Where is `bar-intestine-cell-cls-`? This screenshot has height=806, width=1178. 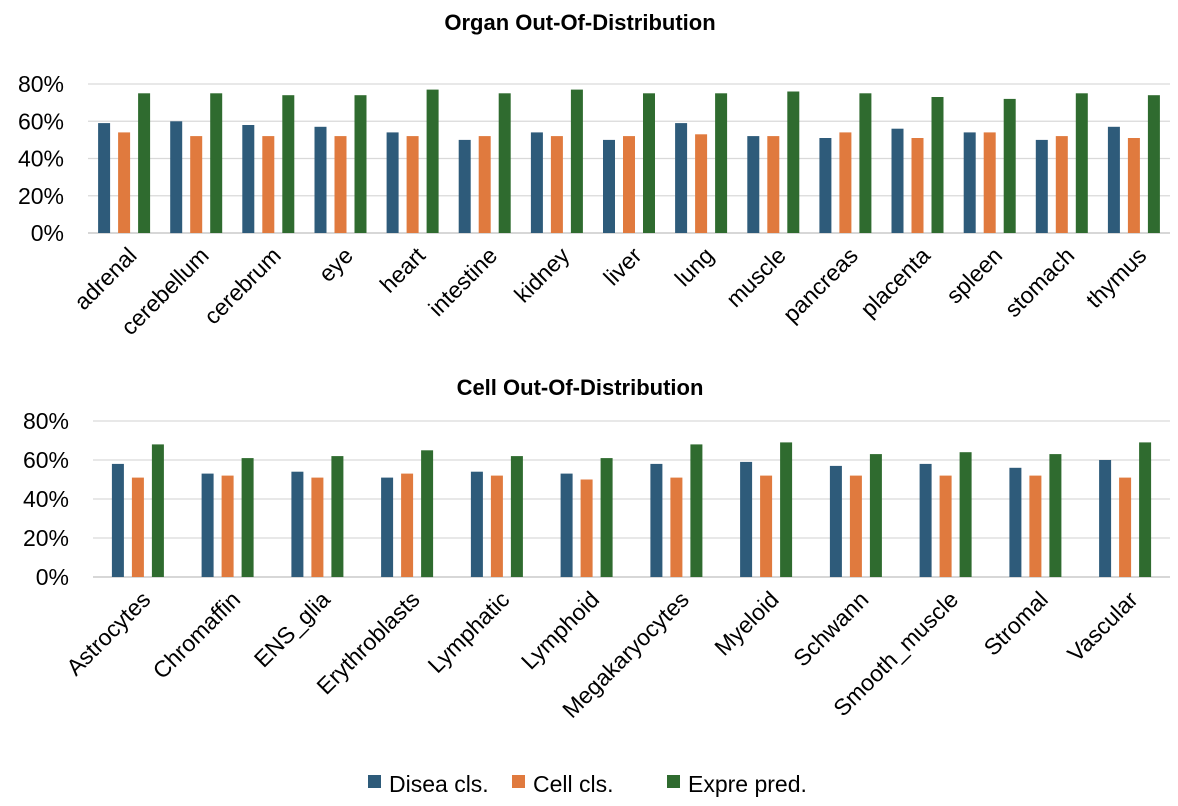
bar-intestine-cell-cls- is located at coordinates (484, 184).